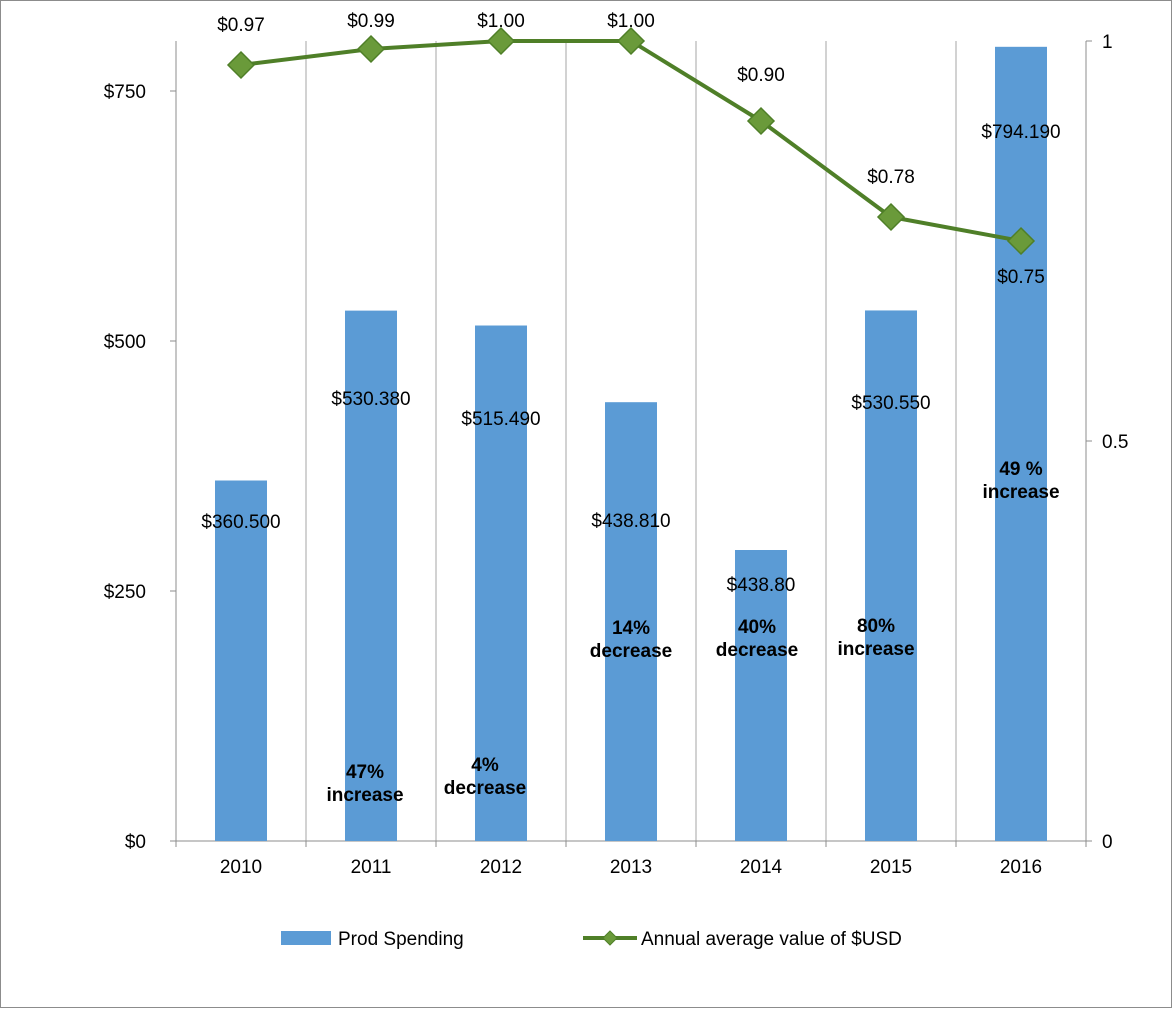 The width and height of the screenshot is (1172, 1012). I want to click on bar-data-label: $438.810, so click(630, 521).